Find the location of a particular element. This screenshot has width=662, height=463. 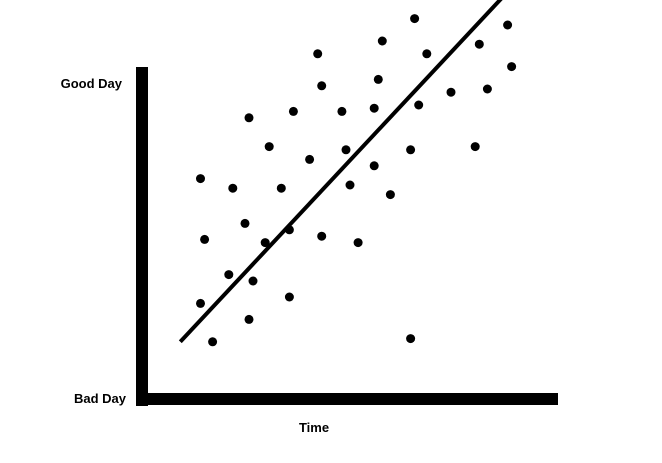

y-tick-label-top: Good Day is located at coordinates (92, 83).